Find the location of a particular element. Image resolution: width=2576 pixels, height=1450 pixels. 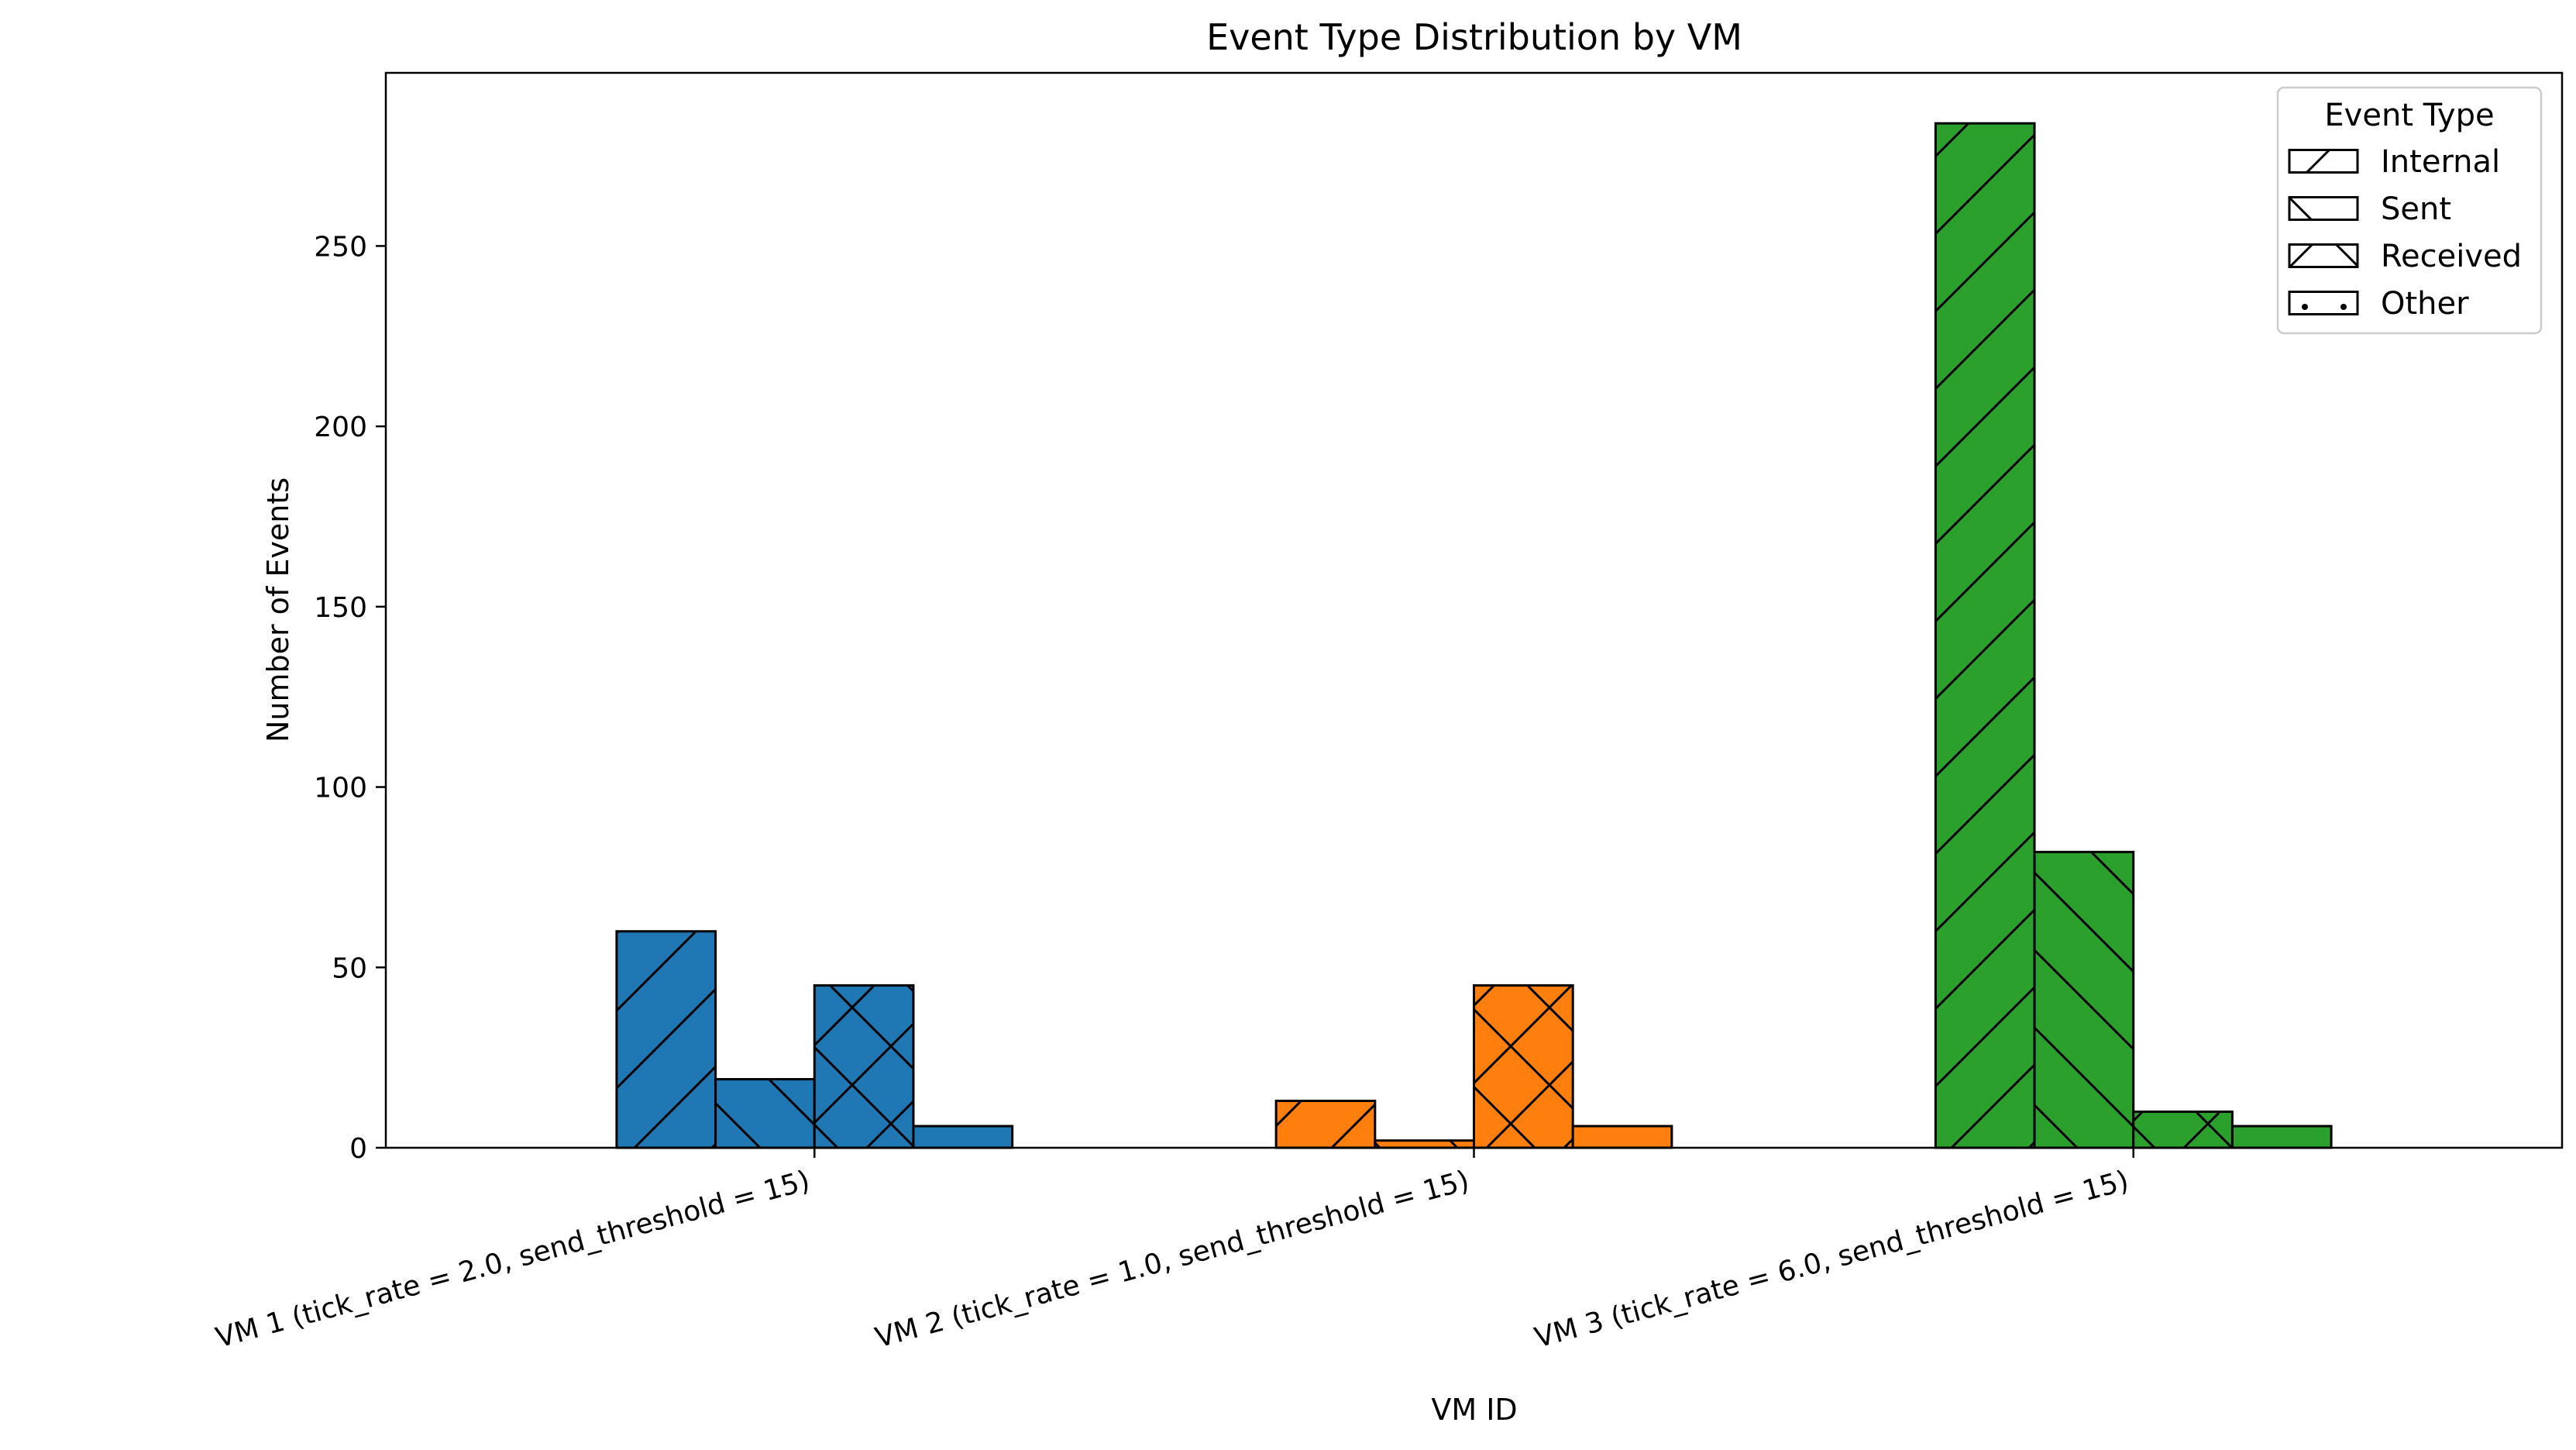

bar-hatch-vm3-other is located at coordinates (2281, 1137).